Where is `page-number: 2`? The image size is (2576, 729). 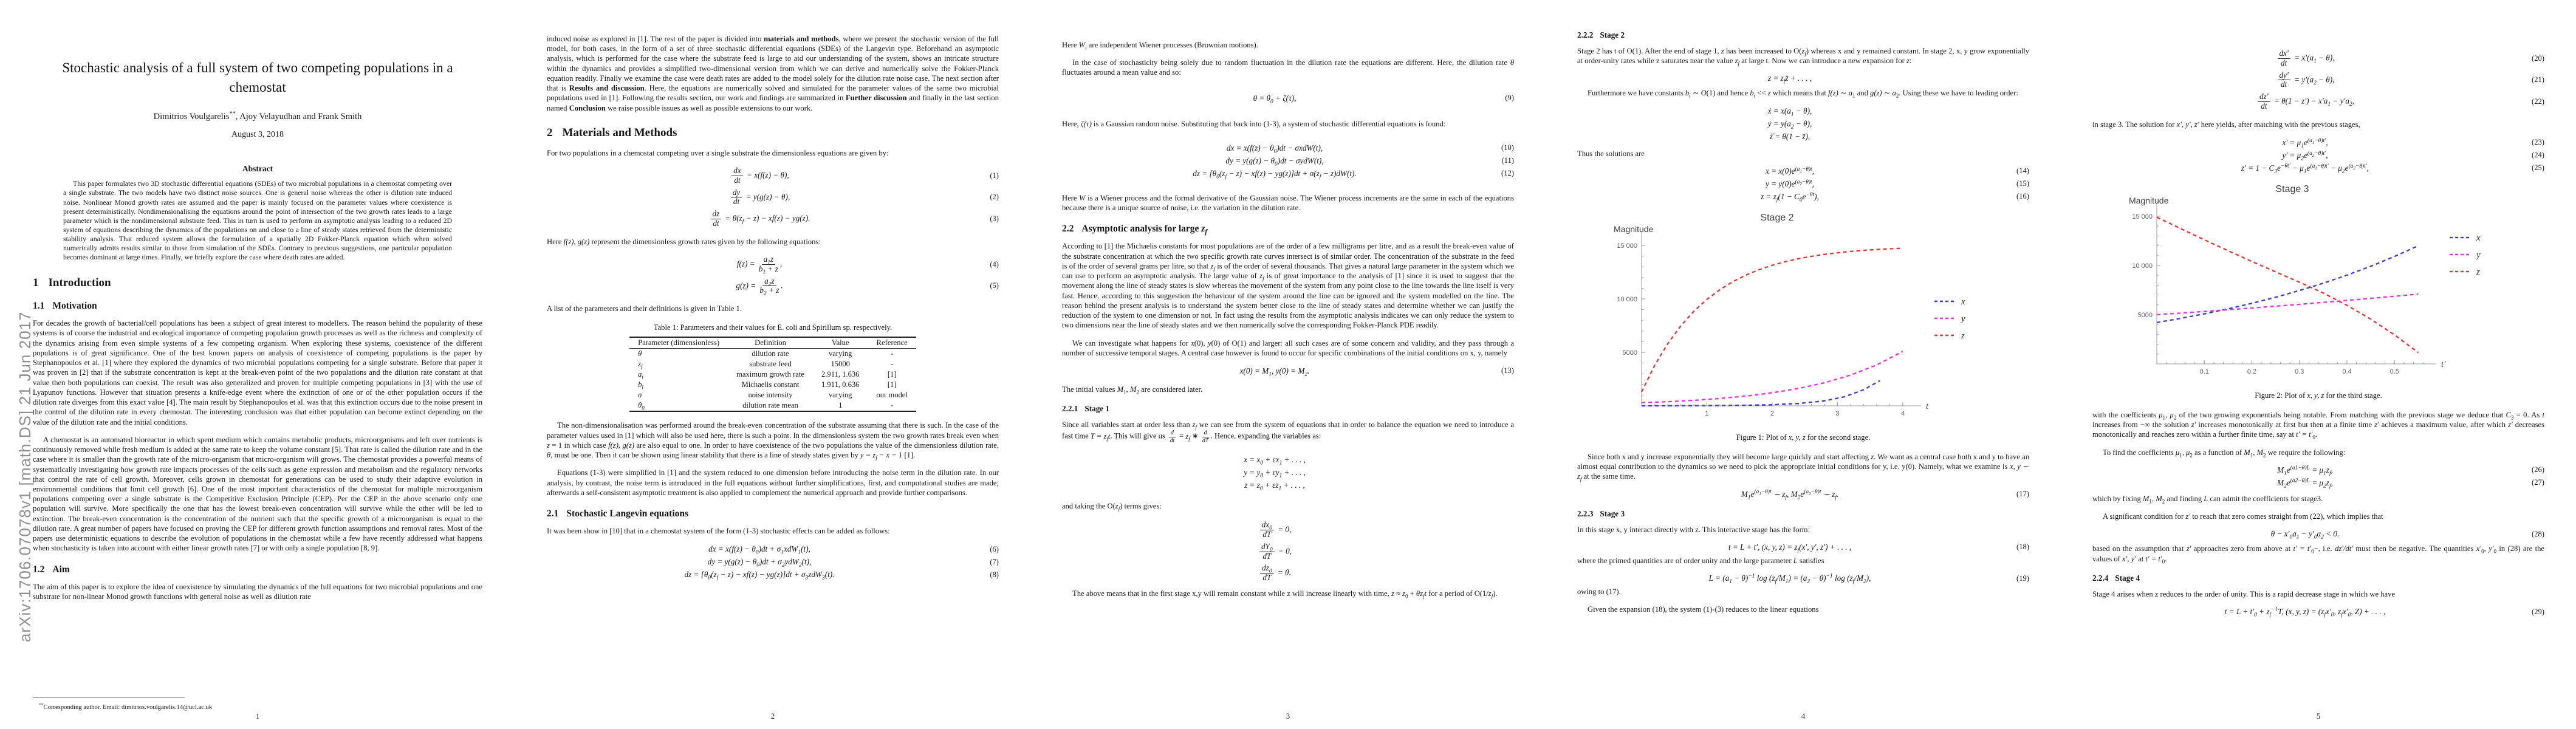 page-number: 2 is located at coordinates (773, 716).